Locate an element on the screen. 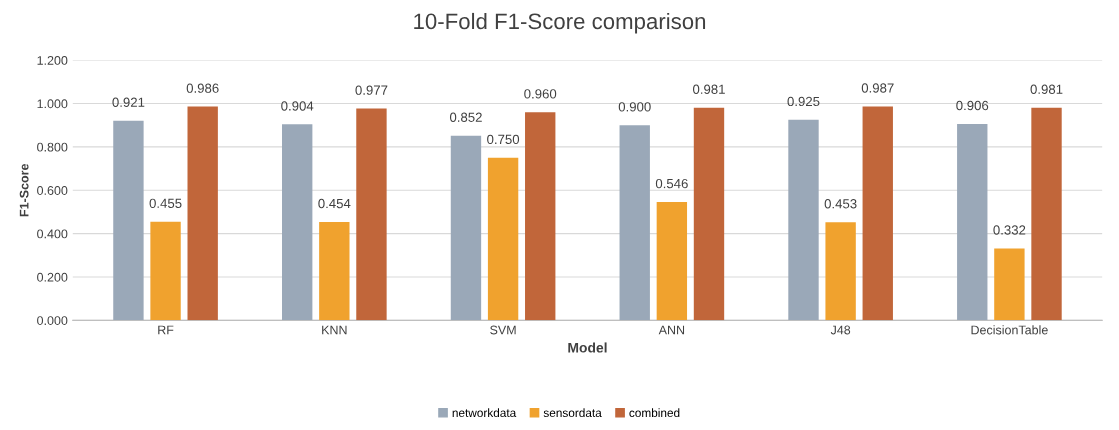  data-label: 0.925 is located at coordinates (803, 101).